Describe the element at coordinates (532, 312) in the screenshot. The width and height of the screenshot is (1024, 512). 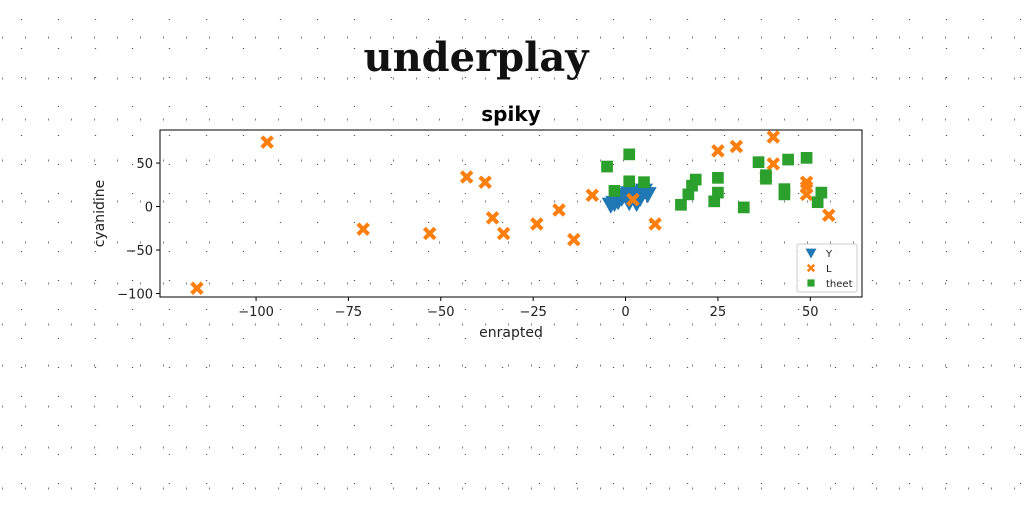
I see `x-tick-label: −25` at that location.